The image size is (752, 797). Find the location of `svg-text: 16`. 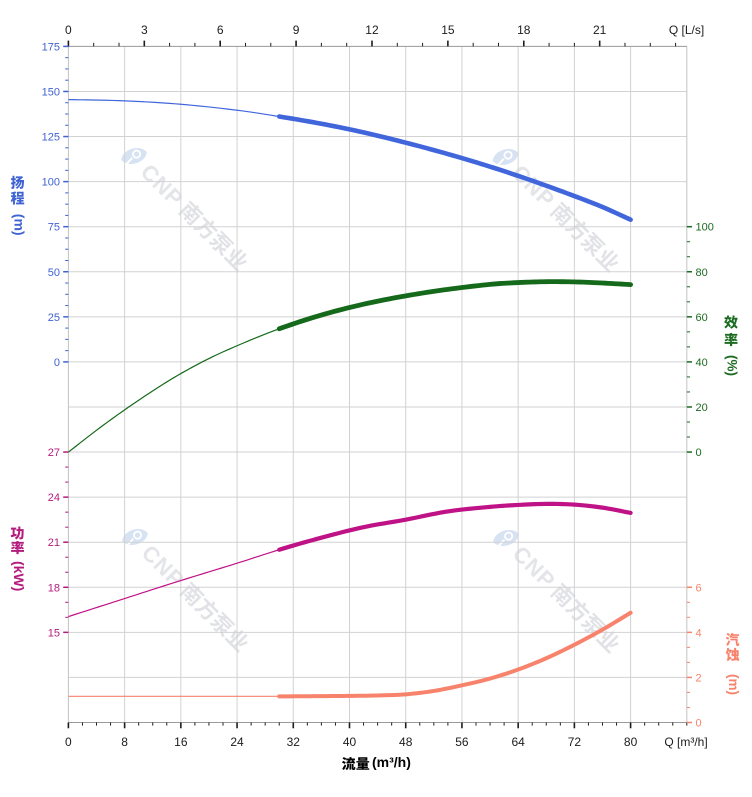

svg-text: 16 is located at coordinates (181, 742).